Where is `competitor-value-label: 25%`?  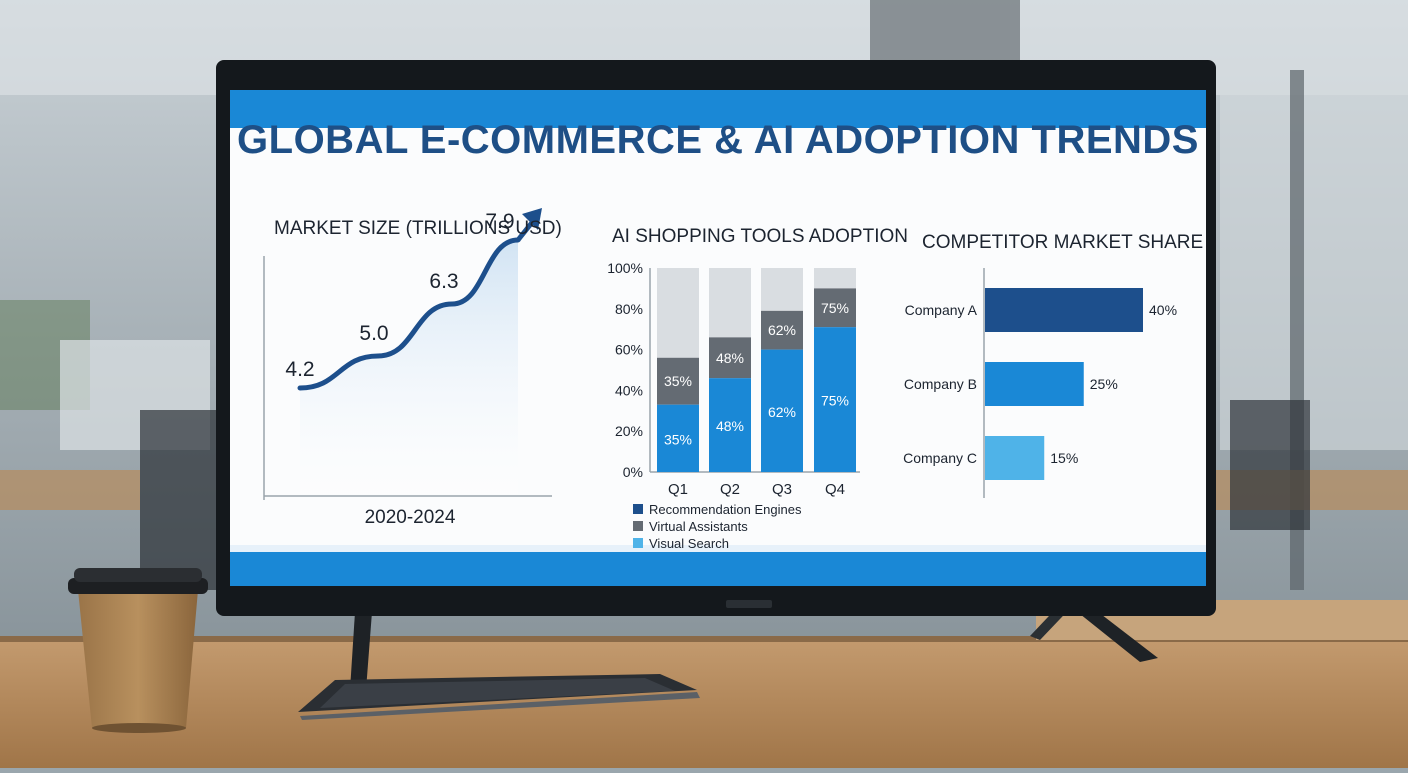
competitor-value-label: 25% is located at coordinates (1104, 384).